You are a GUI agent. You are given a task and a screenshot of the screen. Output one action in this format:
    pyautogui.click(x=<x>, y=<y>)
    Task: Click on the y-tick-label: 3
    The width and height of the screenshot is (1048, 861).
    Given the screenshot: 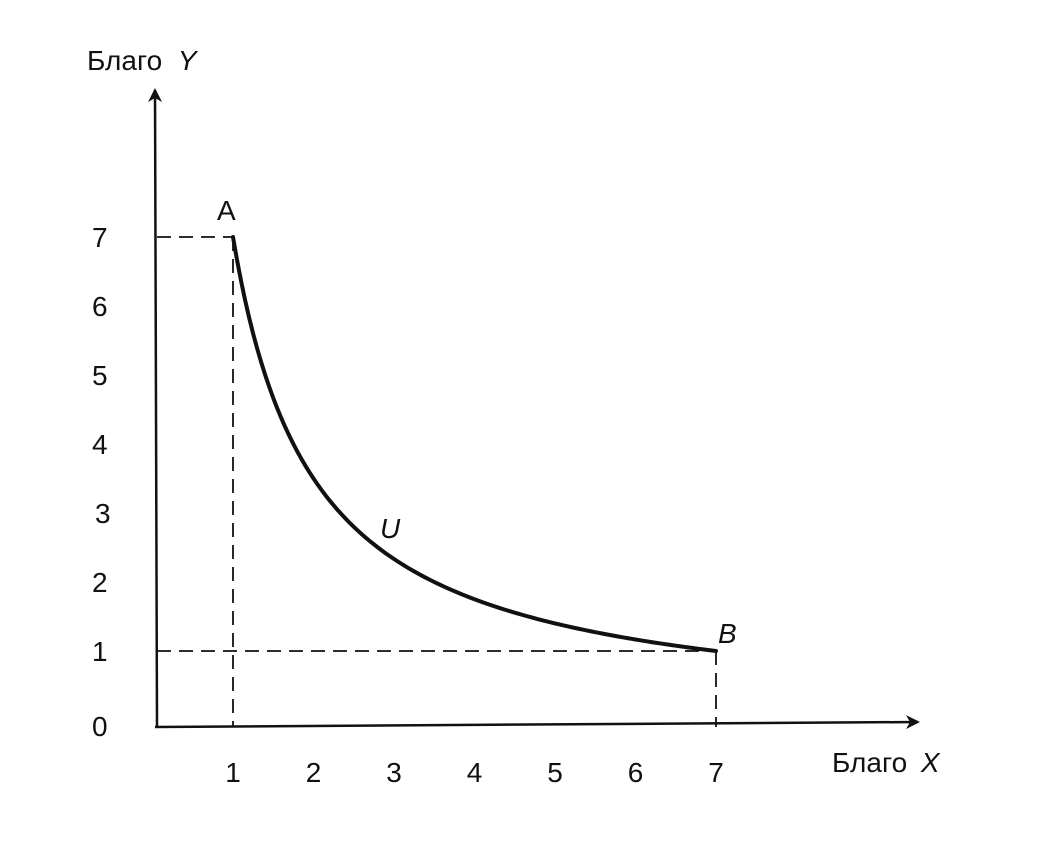 What is the action you would take?
    pyautogui.click(x=103, y=513)
    